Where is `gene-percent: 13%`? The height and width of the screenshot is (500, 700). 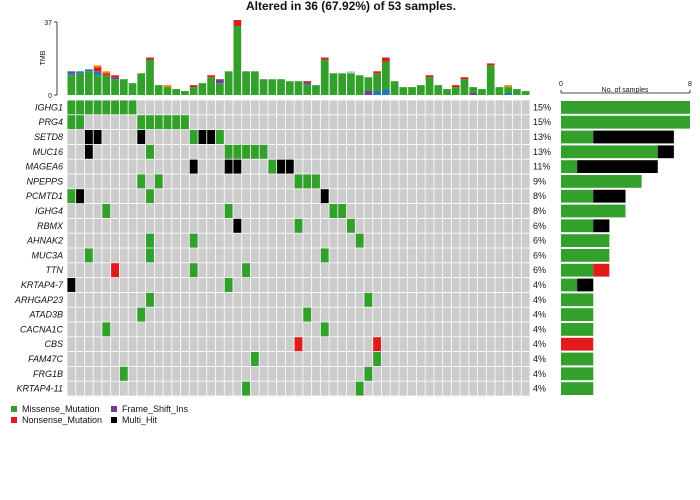 gene-percent: 13% is located at coordinates (542, 137).